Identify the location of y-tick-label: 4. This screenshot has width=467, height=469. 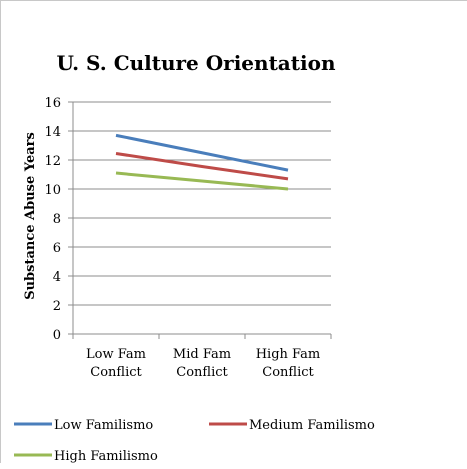
(57, 277).